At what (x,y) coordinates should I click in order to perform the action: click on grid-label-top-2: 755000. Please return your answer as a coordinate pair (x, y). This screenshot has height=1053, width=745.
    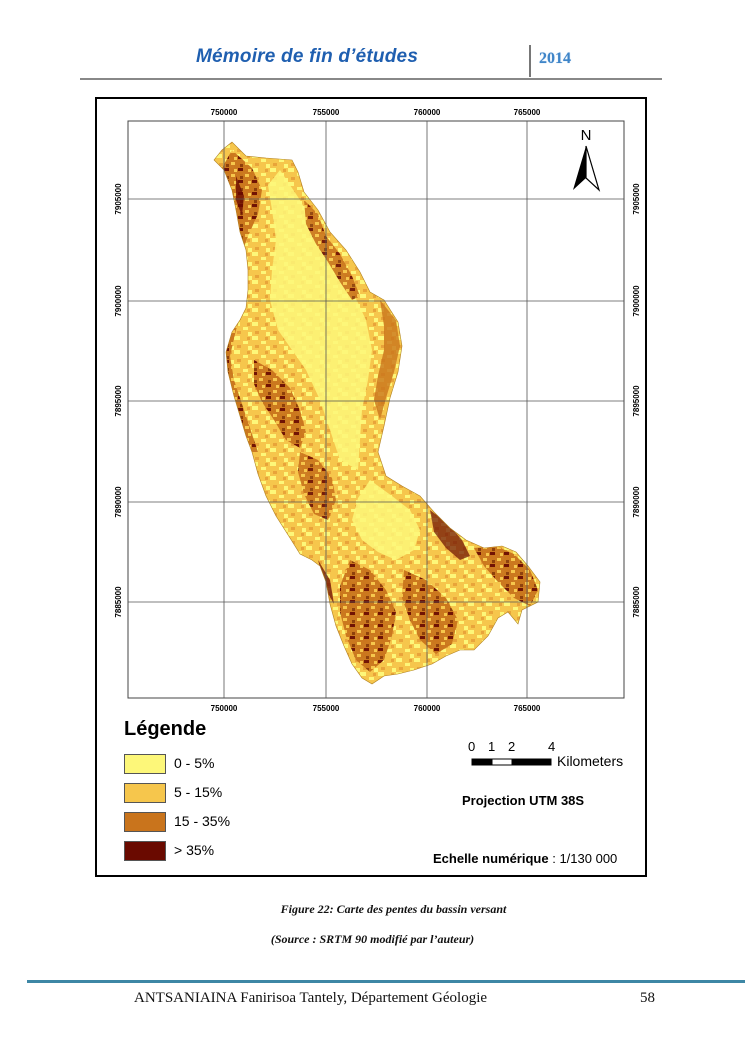
    Looking at the image, I should click on (326, 112).